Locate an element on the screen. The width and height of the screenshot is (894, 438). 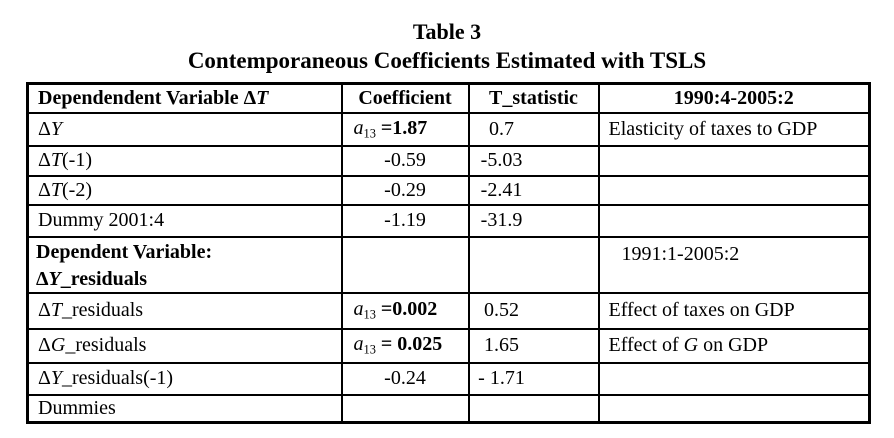
t-statistic-cell: 1.65 is located at coordinates (533, 345).